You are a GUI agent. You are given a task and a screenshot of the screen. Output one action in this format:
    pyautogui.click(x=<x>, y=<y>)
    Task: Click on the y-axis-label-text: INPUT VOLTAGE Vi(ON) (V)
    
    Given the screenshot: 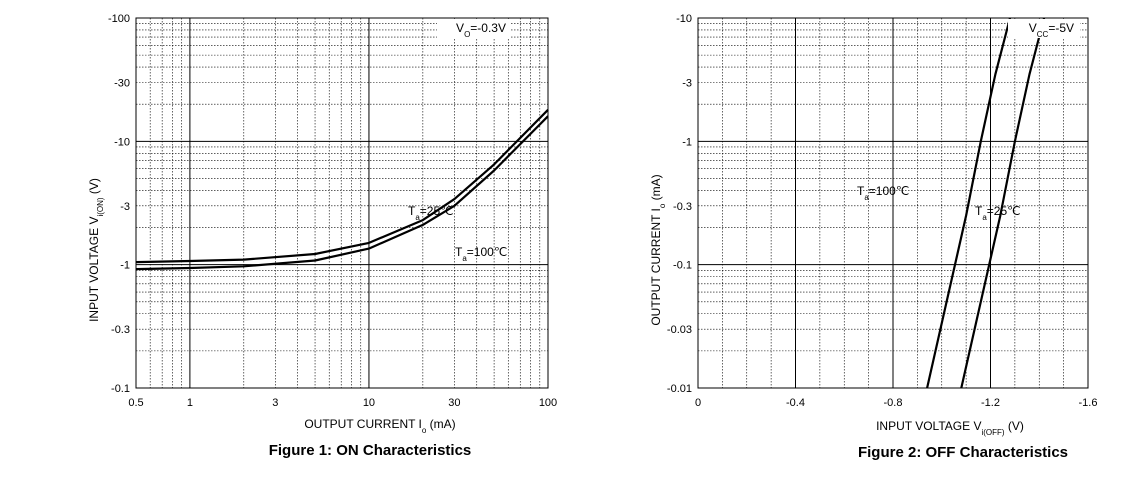 What is the action you would take?
    pyautogui.click(x=96, y=250)
    